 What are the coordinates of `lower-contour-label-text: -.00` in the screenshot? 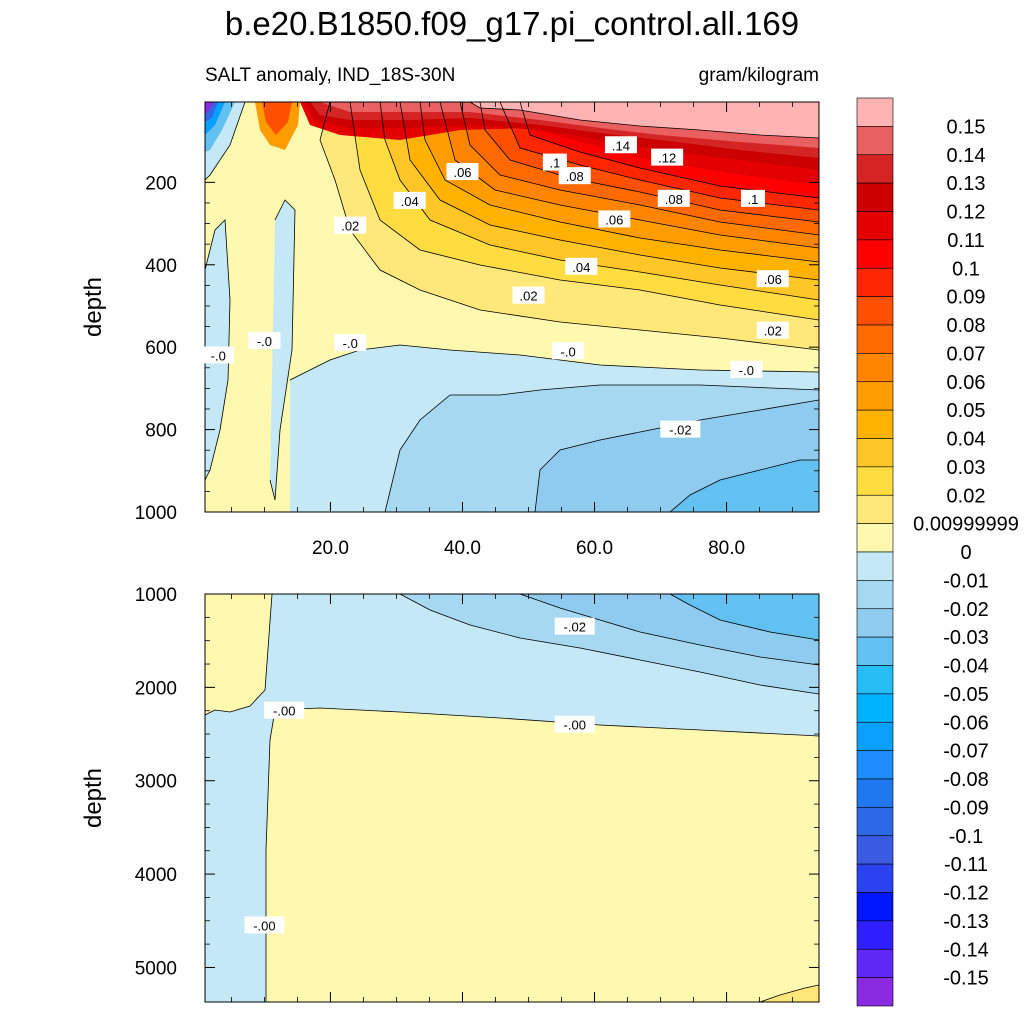 It's located at (575, 725).